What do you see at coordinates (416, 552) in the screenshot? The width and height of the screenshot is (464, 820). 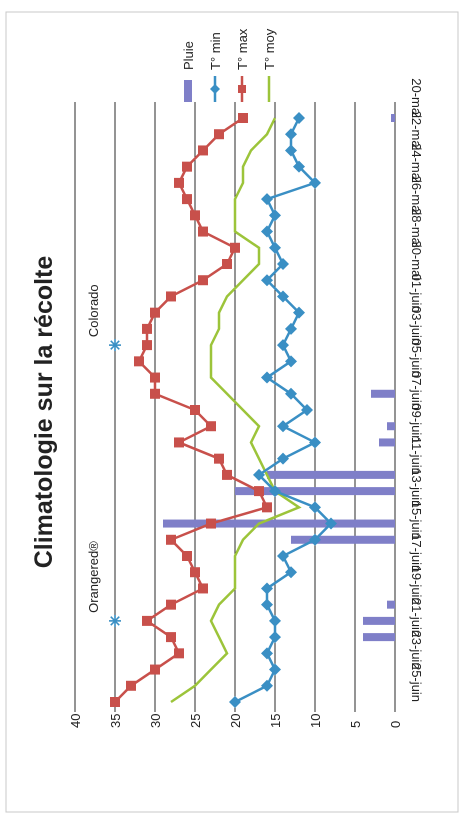 I see `x-tick-label: 17-juin` at bounding box center [416, 552].